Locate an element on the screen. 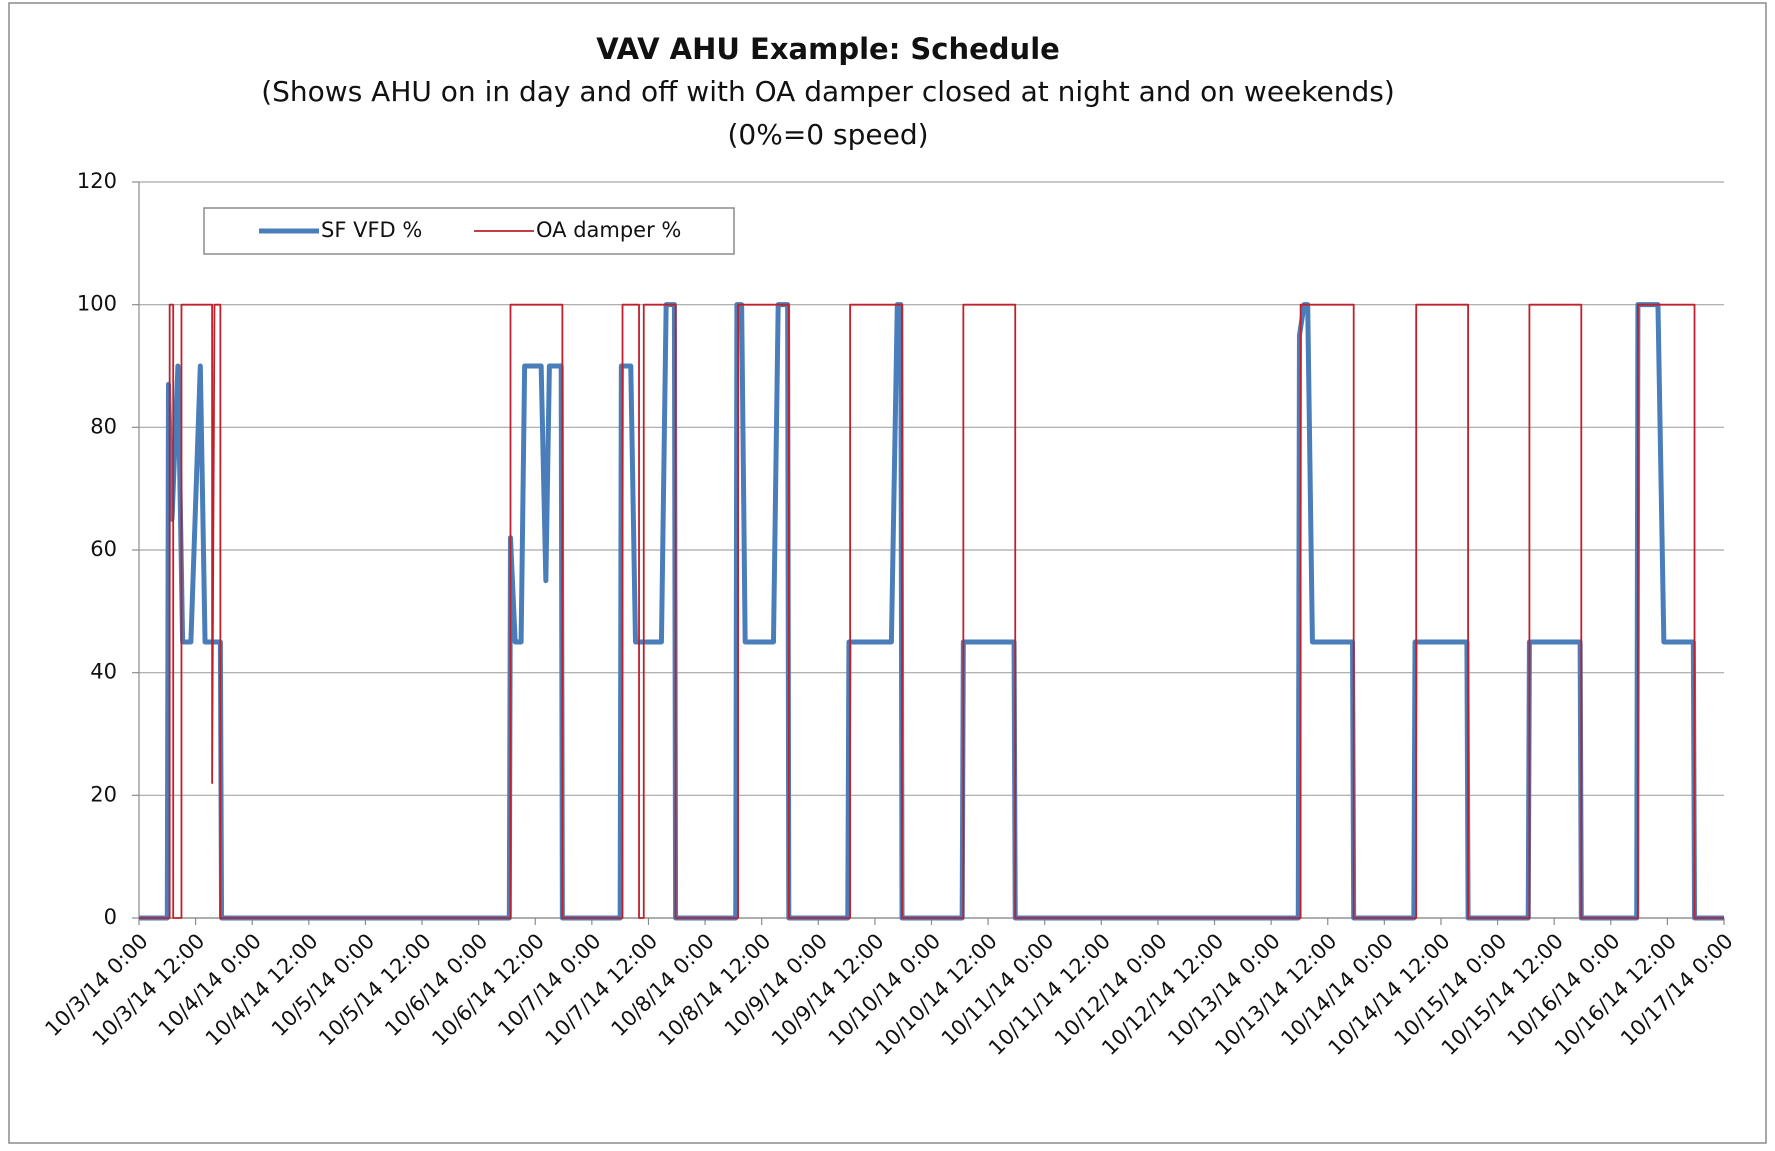 The height and width of the screenshot is (1151, 1775). y-tick-label: 60 is located at coordinates (103, 549).